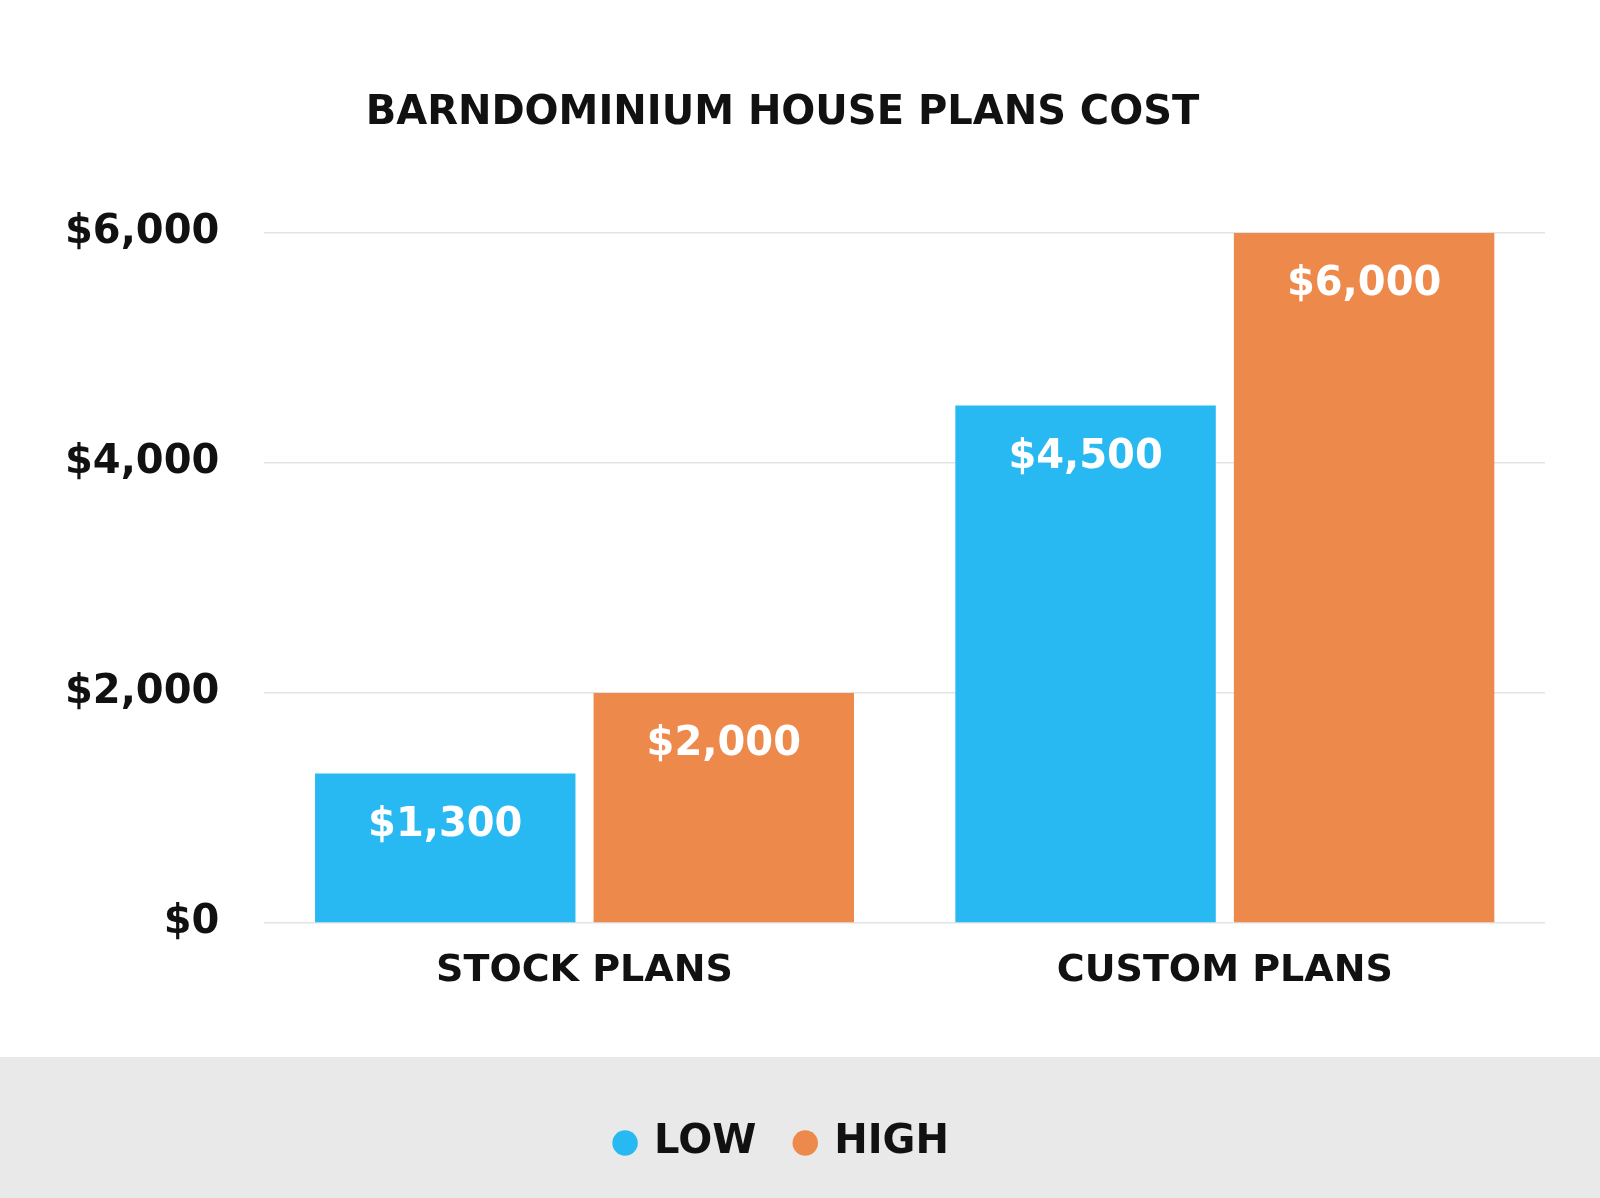 The width and height of the screenshot is (1600, 1198). I want to click on y-tick-label: $2,000, so click(142, 689).